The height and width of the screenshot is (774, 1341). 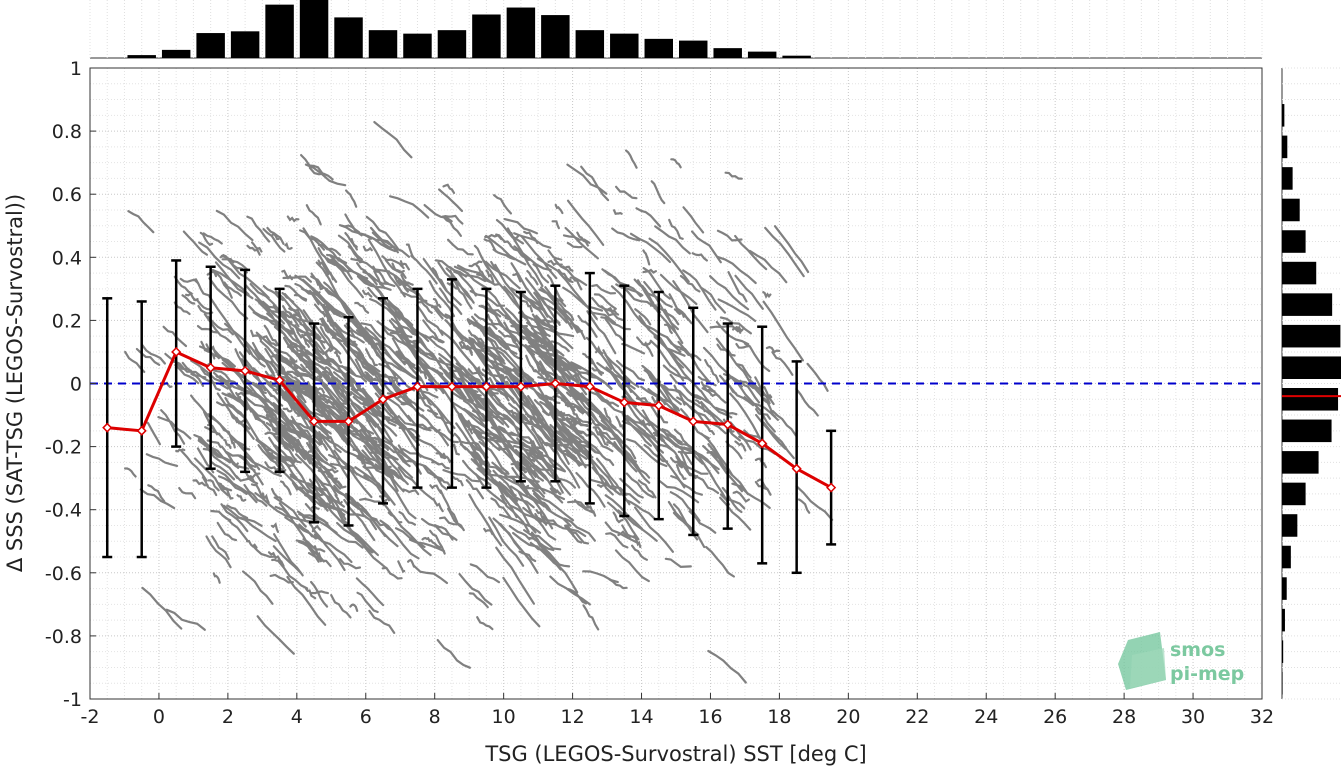 I want to click on x-tick-label: 14, so click(x=641, y=717).